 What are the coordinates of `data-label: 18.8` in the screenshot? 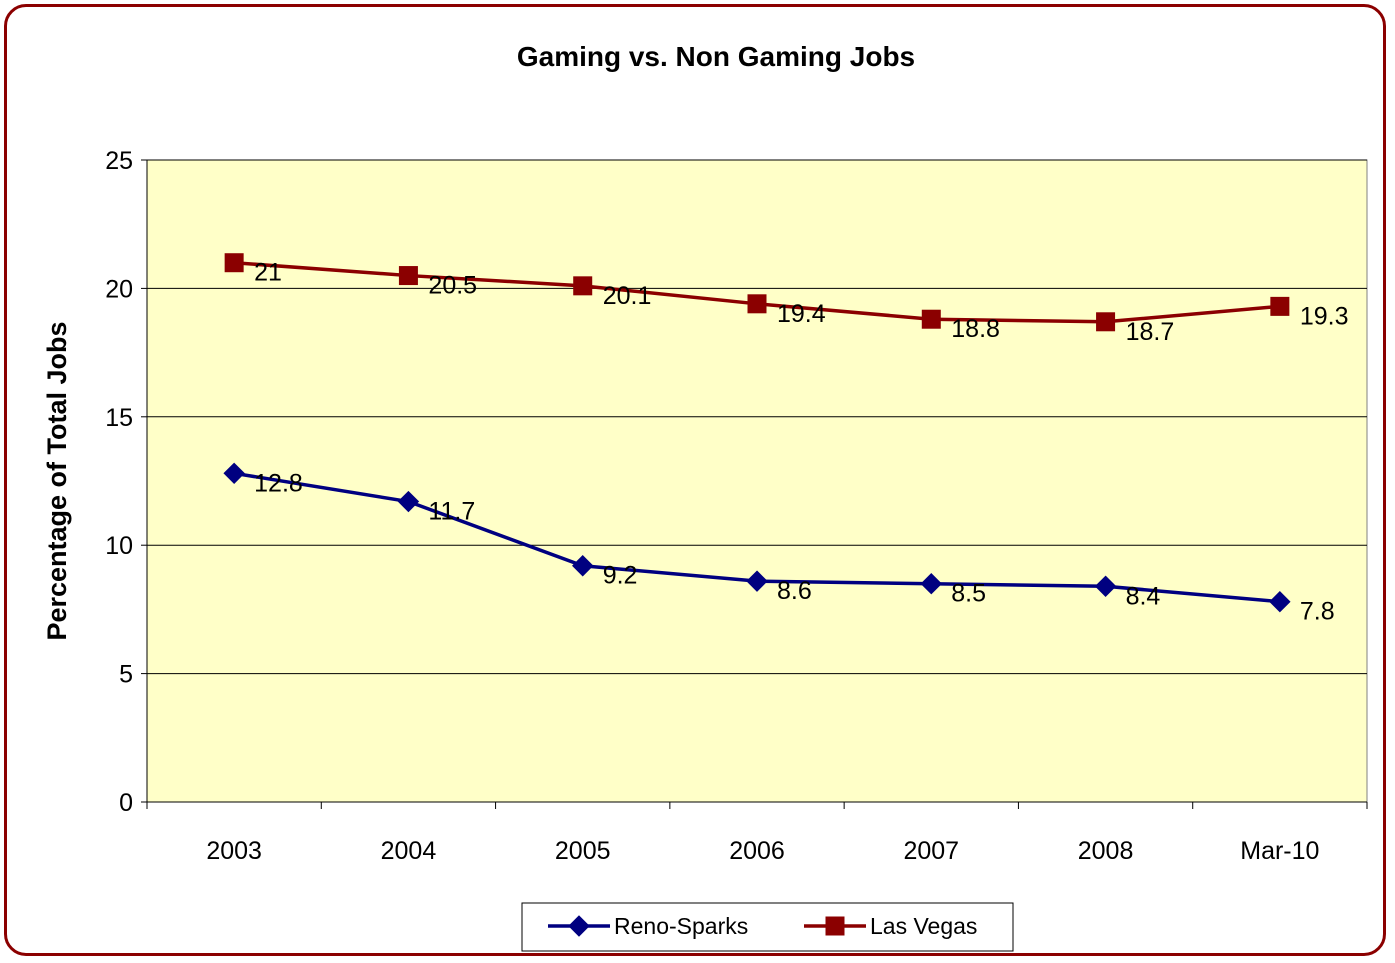 It's located at (975, 329).